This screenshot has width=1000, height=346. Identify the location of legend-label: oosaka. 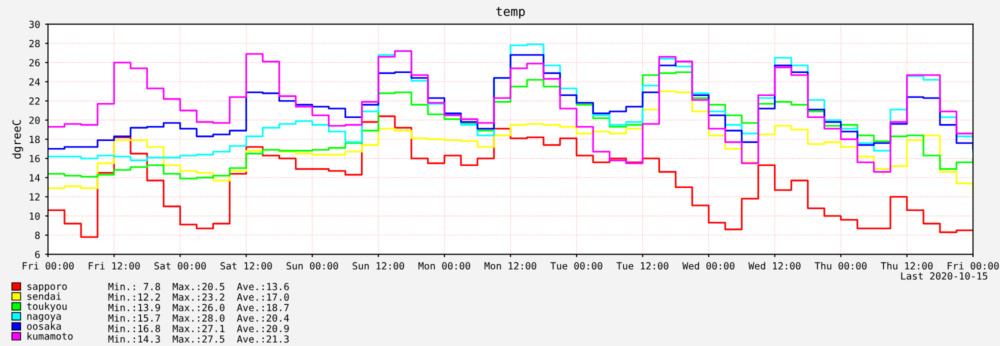
(44, 326).